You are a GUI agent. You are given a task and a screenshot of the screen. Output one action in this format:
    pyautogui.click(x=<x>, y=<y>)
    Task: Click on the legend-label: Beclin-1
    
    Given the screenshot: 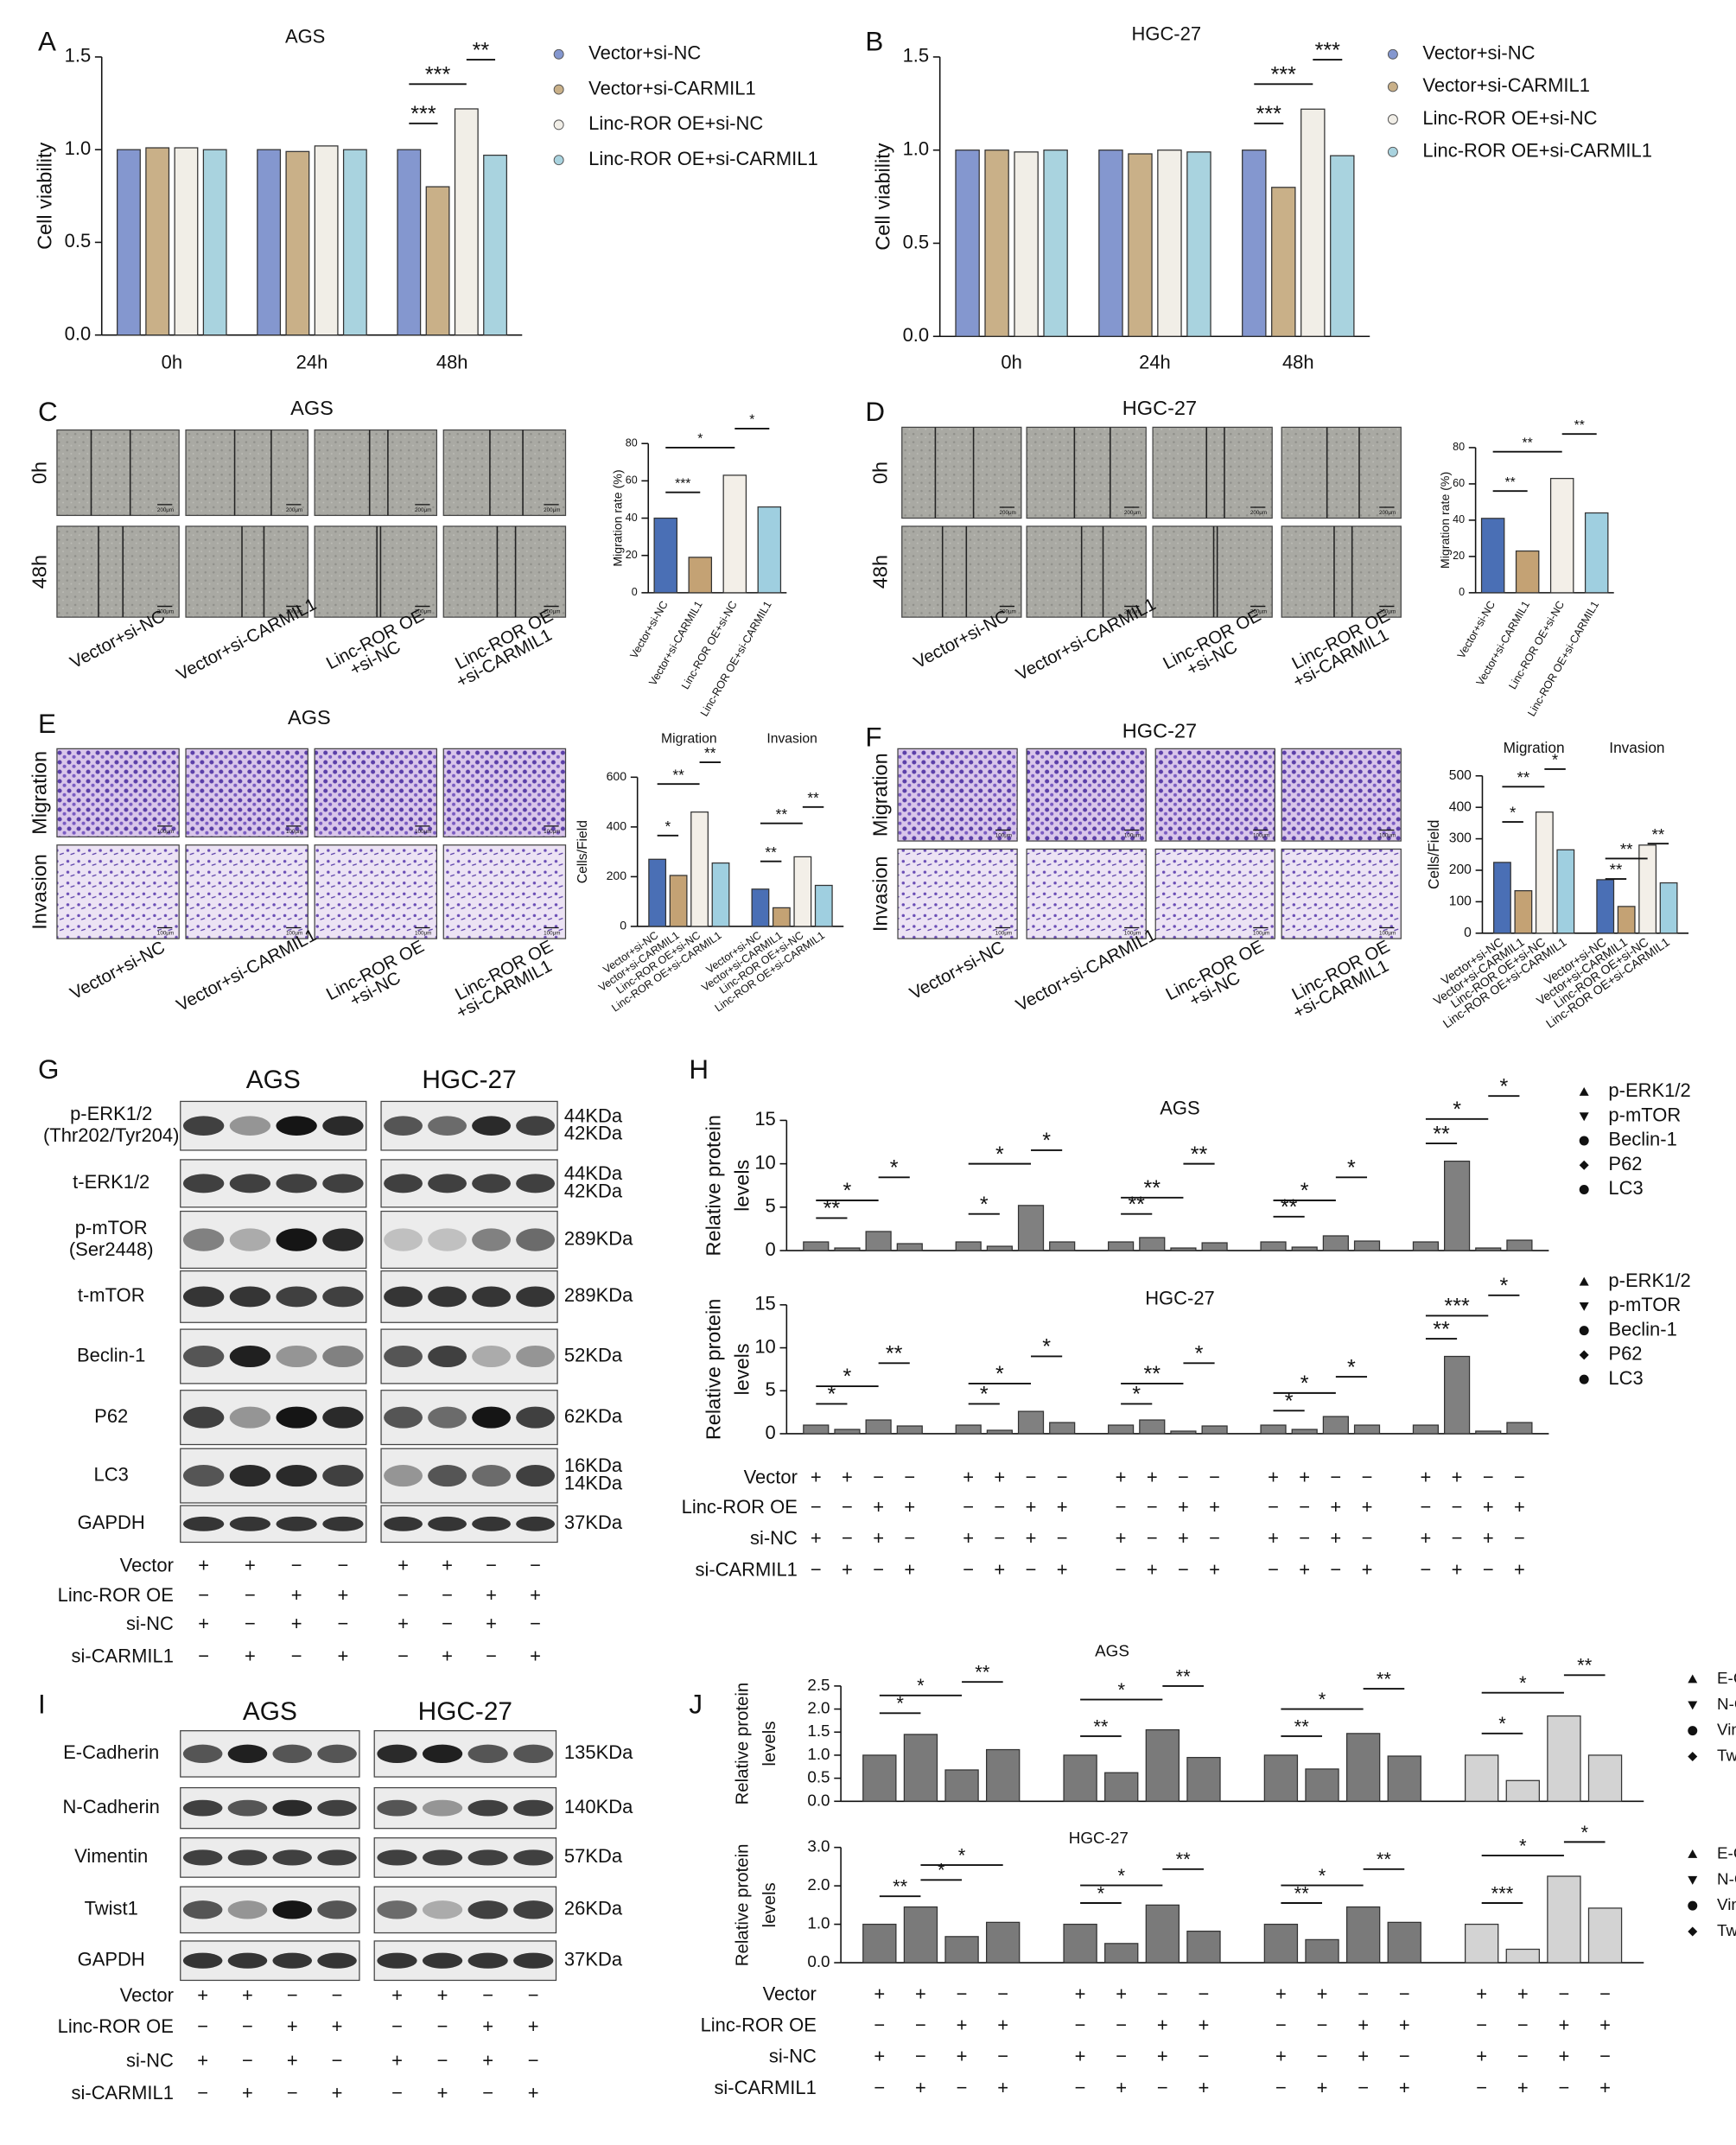 What is the action you would take?
    pyautogui.click(x=1642, y=1329)
    